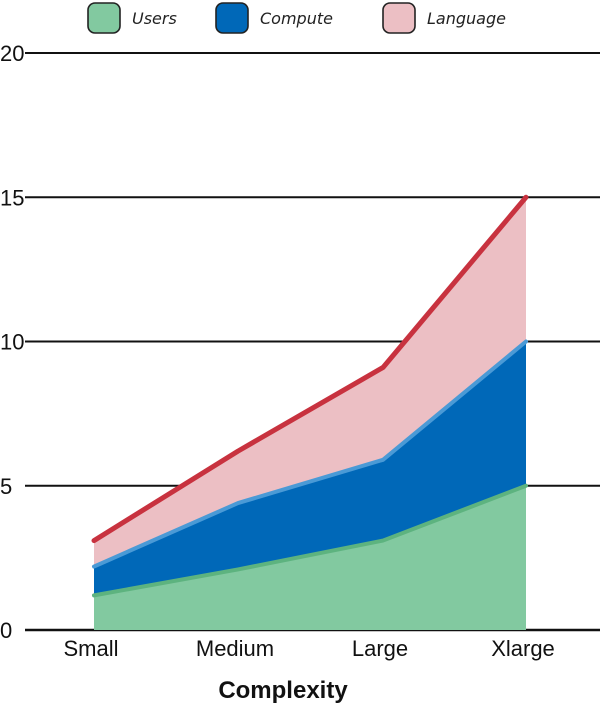 The width and height of the screenshot is (600, 706). What do you see at coordinates (232, 18) in the screenshot?
I see `legend-swatch-compute` at bounding box center [232, 18].